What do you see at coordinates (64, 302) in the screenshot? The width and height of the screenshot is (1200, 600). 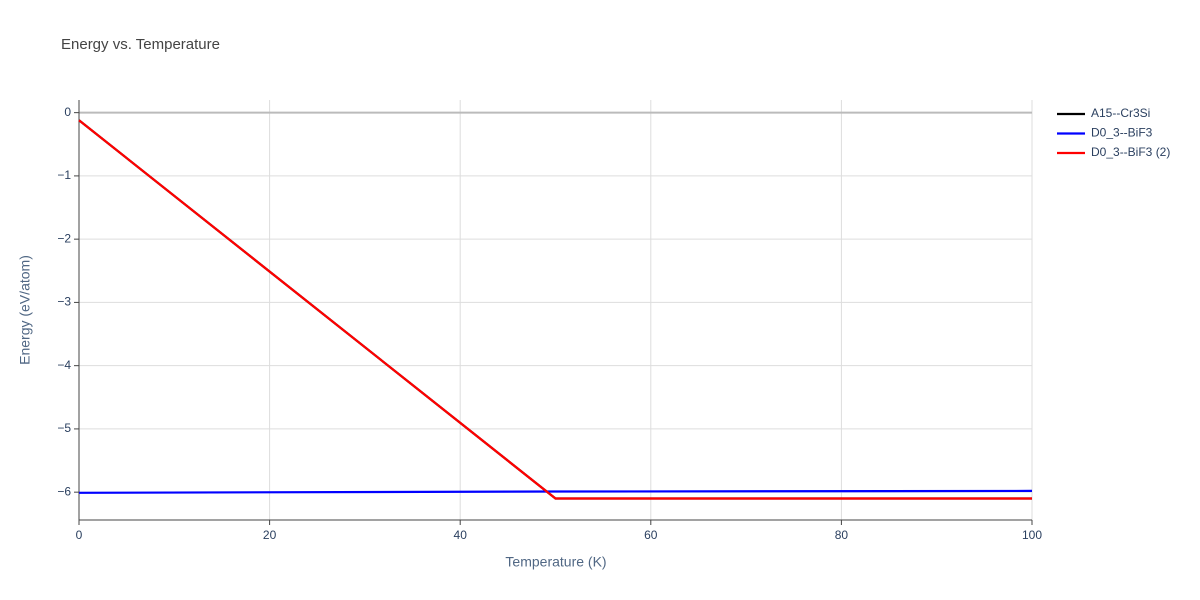 I see `y-tick-label: −3` at bounding box center [64, 302].